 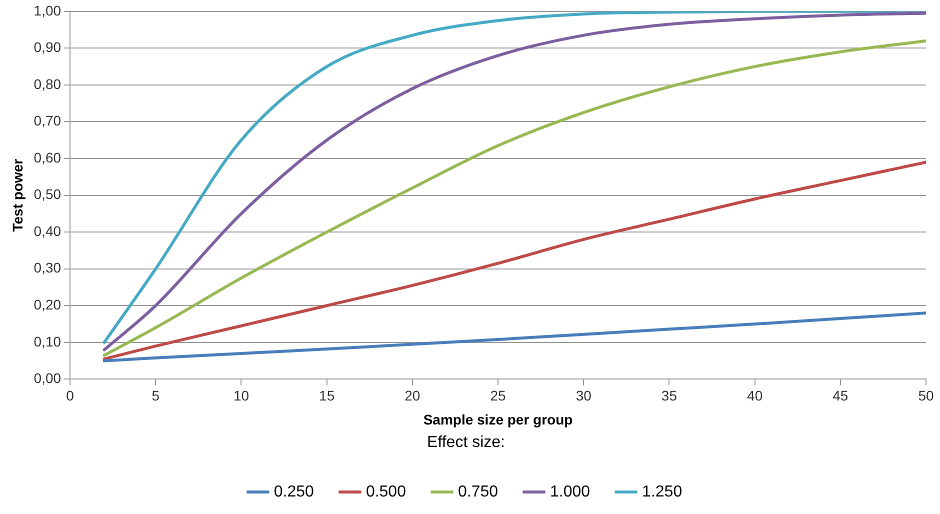 I want to click on x-tick-label: 5, so click(x=156, y=395).